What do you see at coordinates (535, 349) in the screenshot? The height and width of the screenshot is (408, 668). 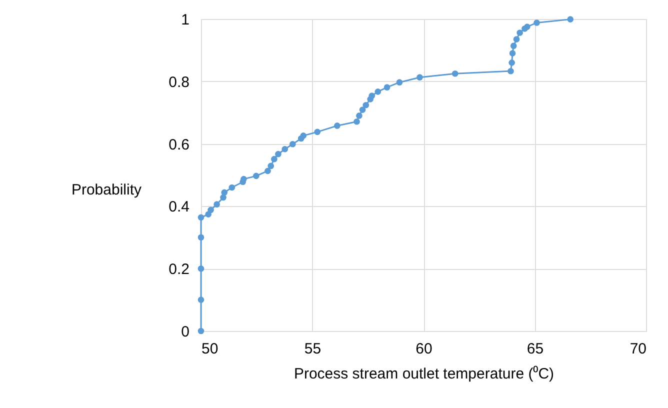 I see `x-tick-label: 65` at bounding box center [535, 349].